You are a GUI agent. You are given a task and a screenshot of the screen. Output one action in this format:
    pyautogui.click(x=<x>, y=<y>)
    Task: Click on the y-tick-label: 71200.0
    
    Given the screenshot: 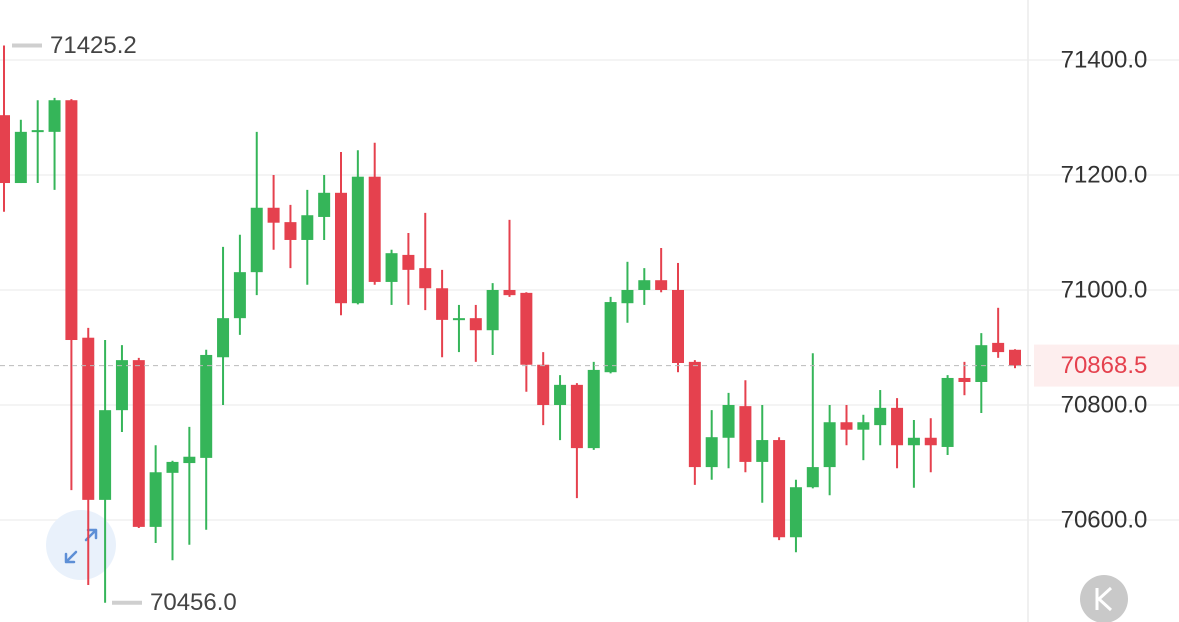 What is the action you would take?
    pyautogui.click(x=1104, y=174)
    